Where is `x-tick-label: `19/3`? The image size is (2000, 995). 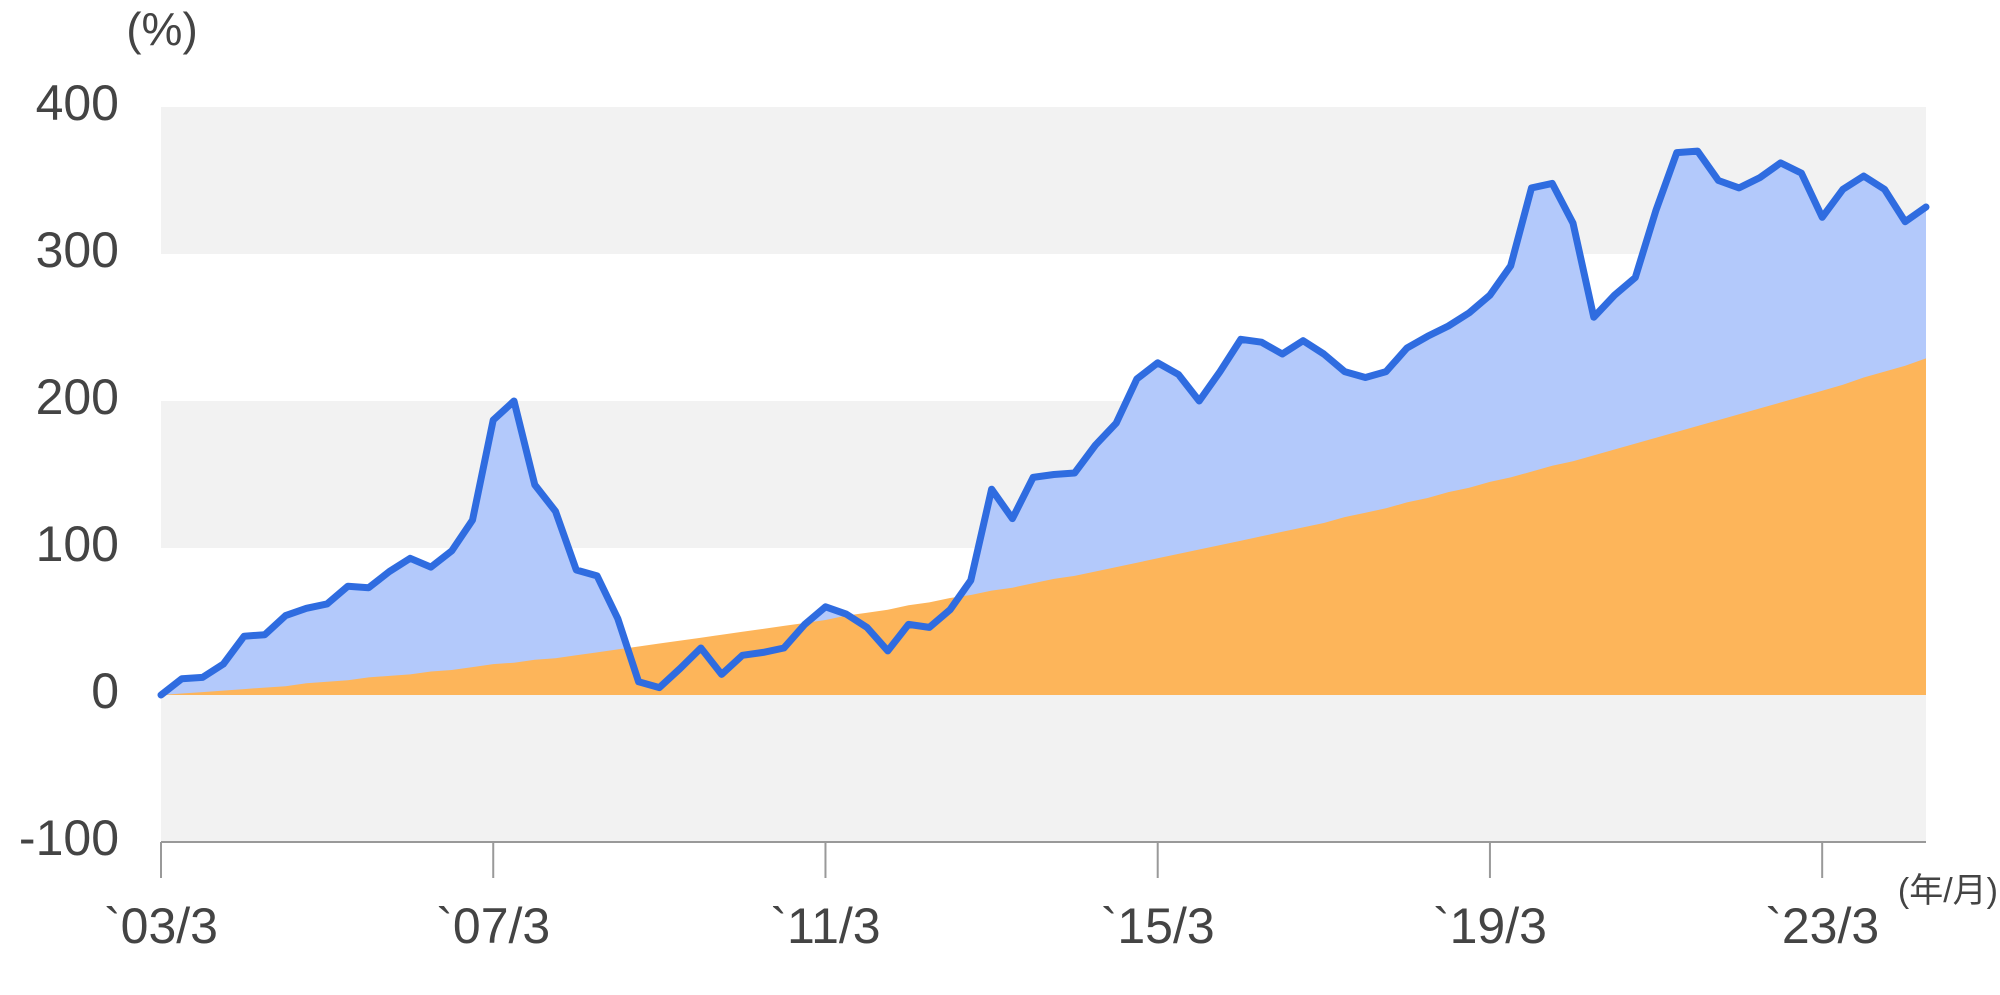 x-tick-label: `19/3 is located at coordinates (1490, 926).